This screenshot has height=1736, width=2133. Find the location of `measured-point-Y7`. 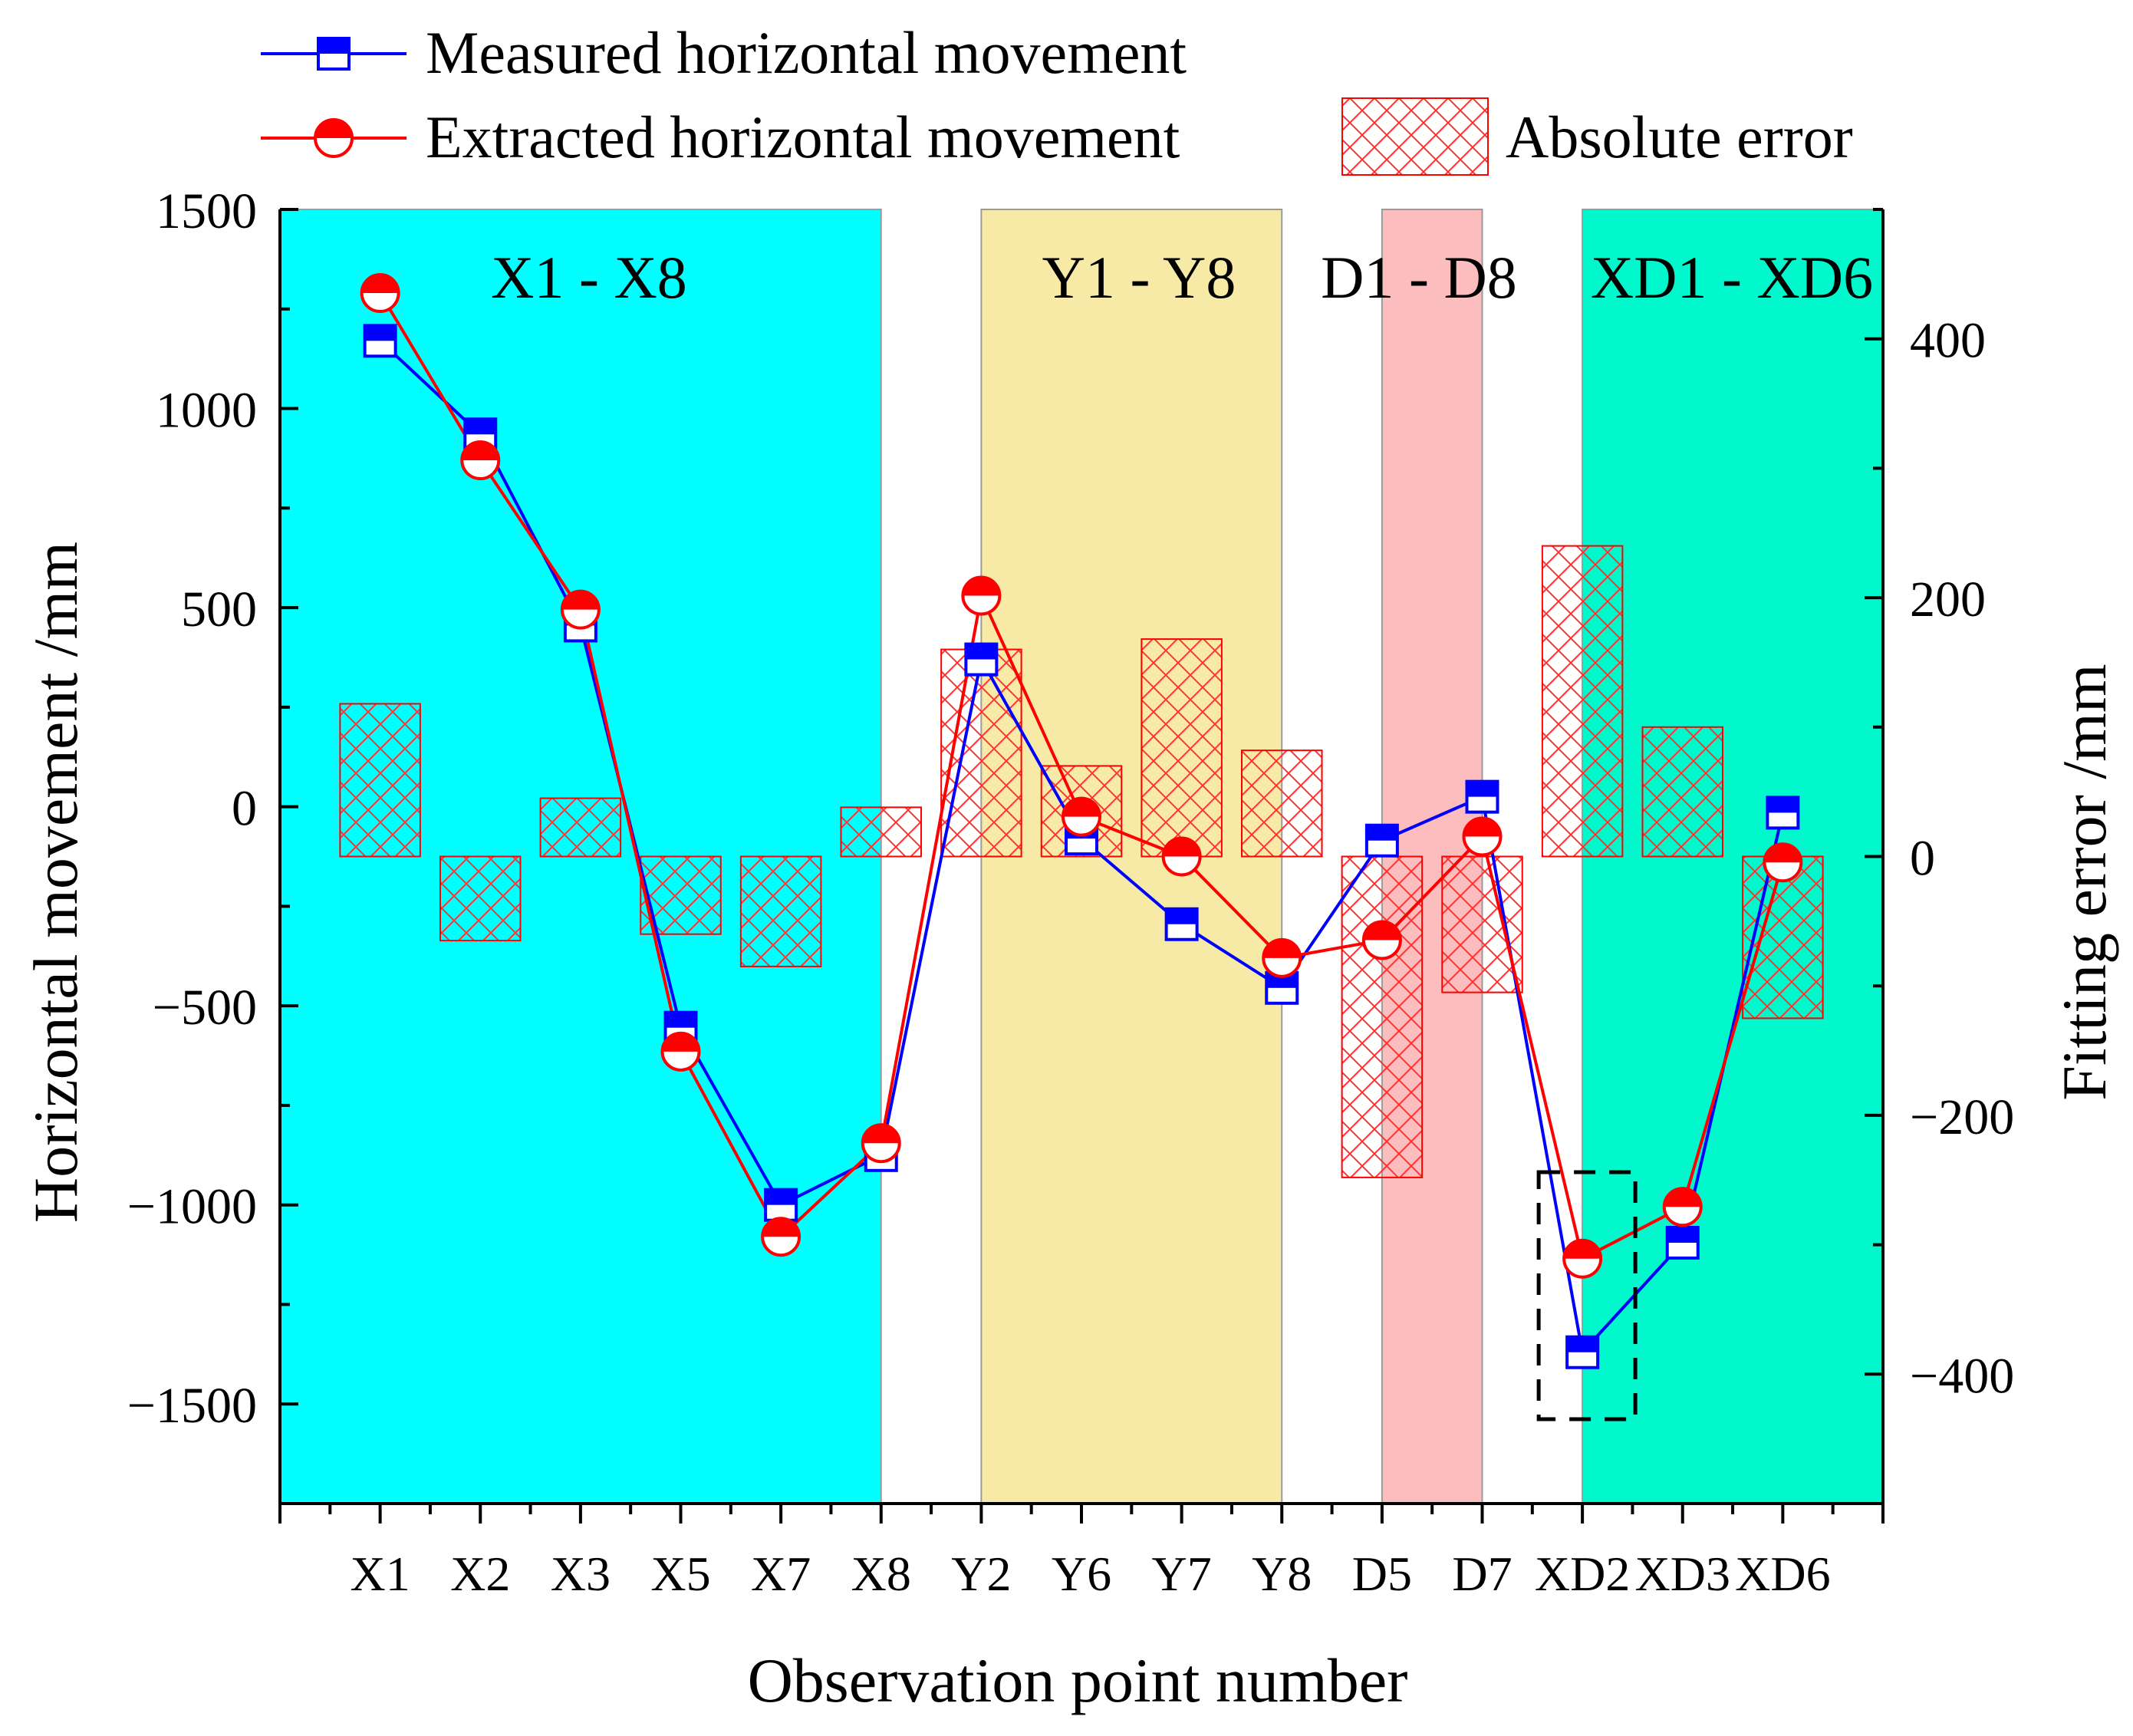

measured-point-Y7 is located at coordinates (1181, 924).